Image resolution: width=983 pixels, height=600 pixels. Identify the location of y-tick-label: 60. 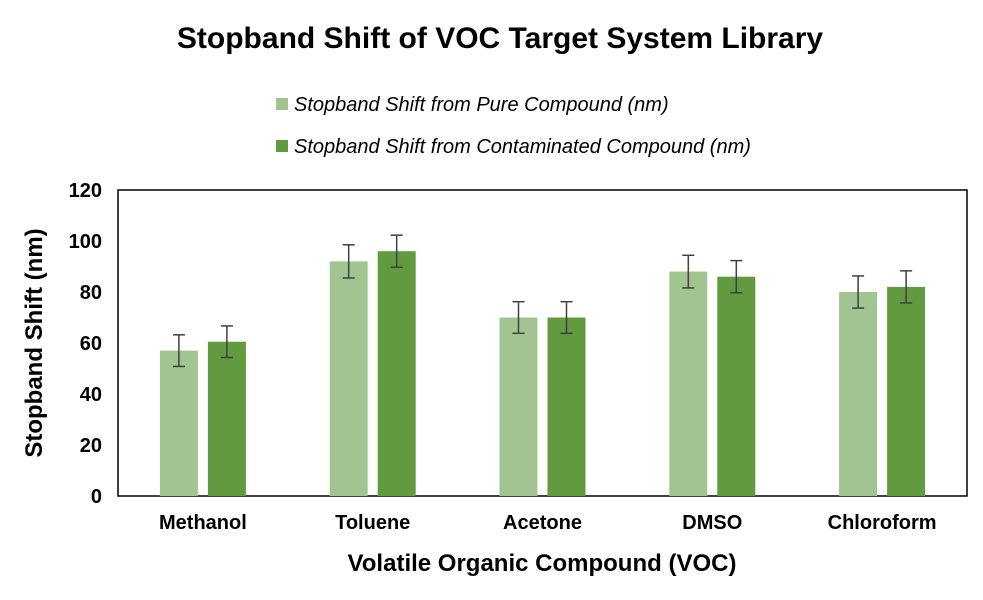
(91, 344).